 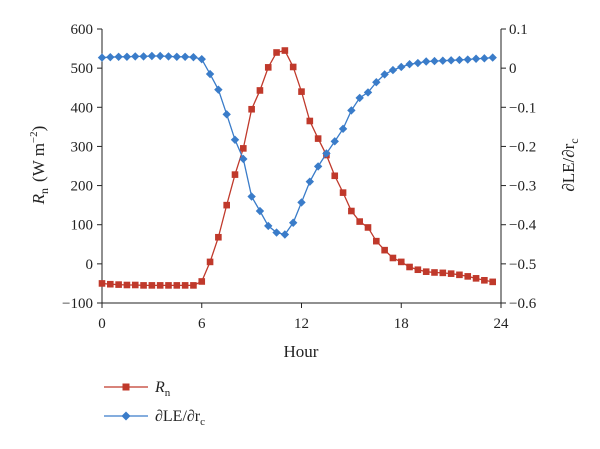 What do you see at coordinates (513, 69) in the screenshot?
I see `y-right-tick-label: 0` at bounding box center [513, 69].